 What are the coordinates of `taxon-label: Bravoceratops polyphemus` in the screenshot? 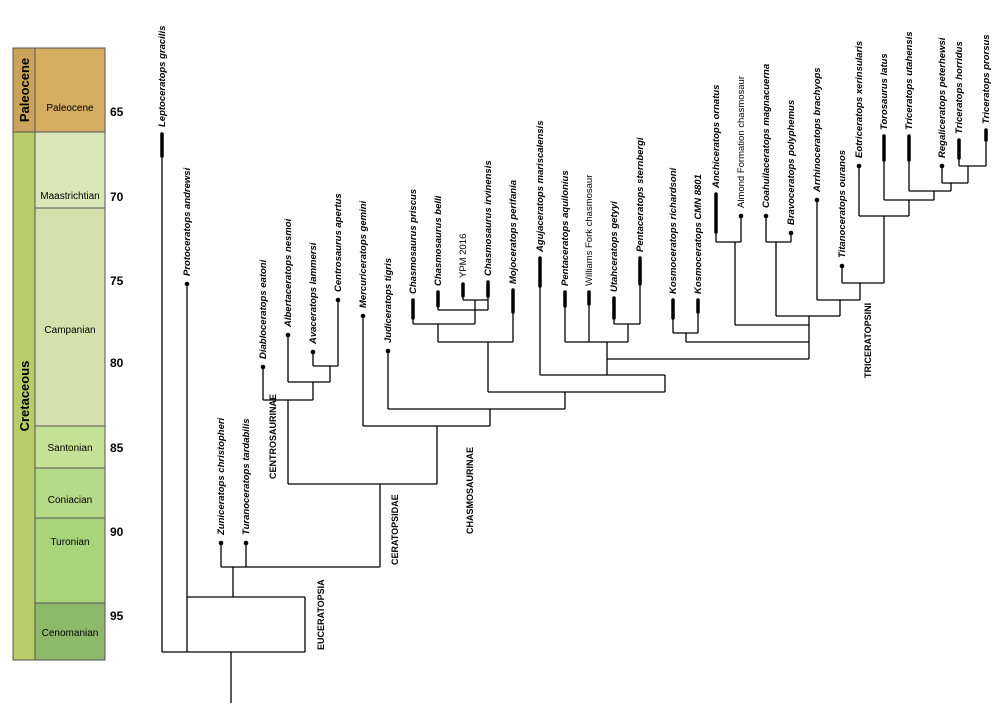 It's located at (791, 162).